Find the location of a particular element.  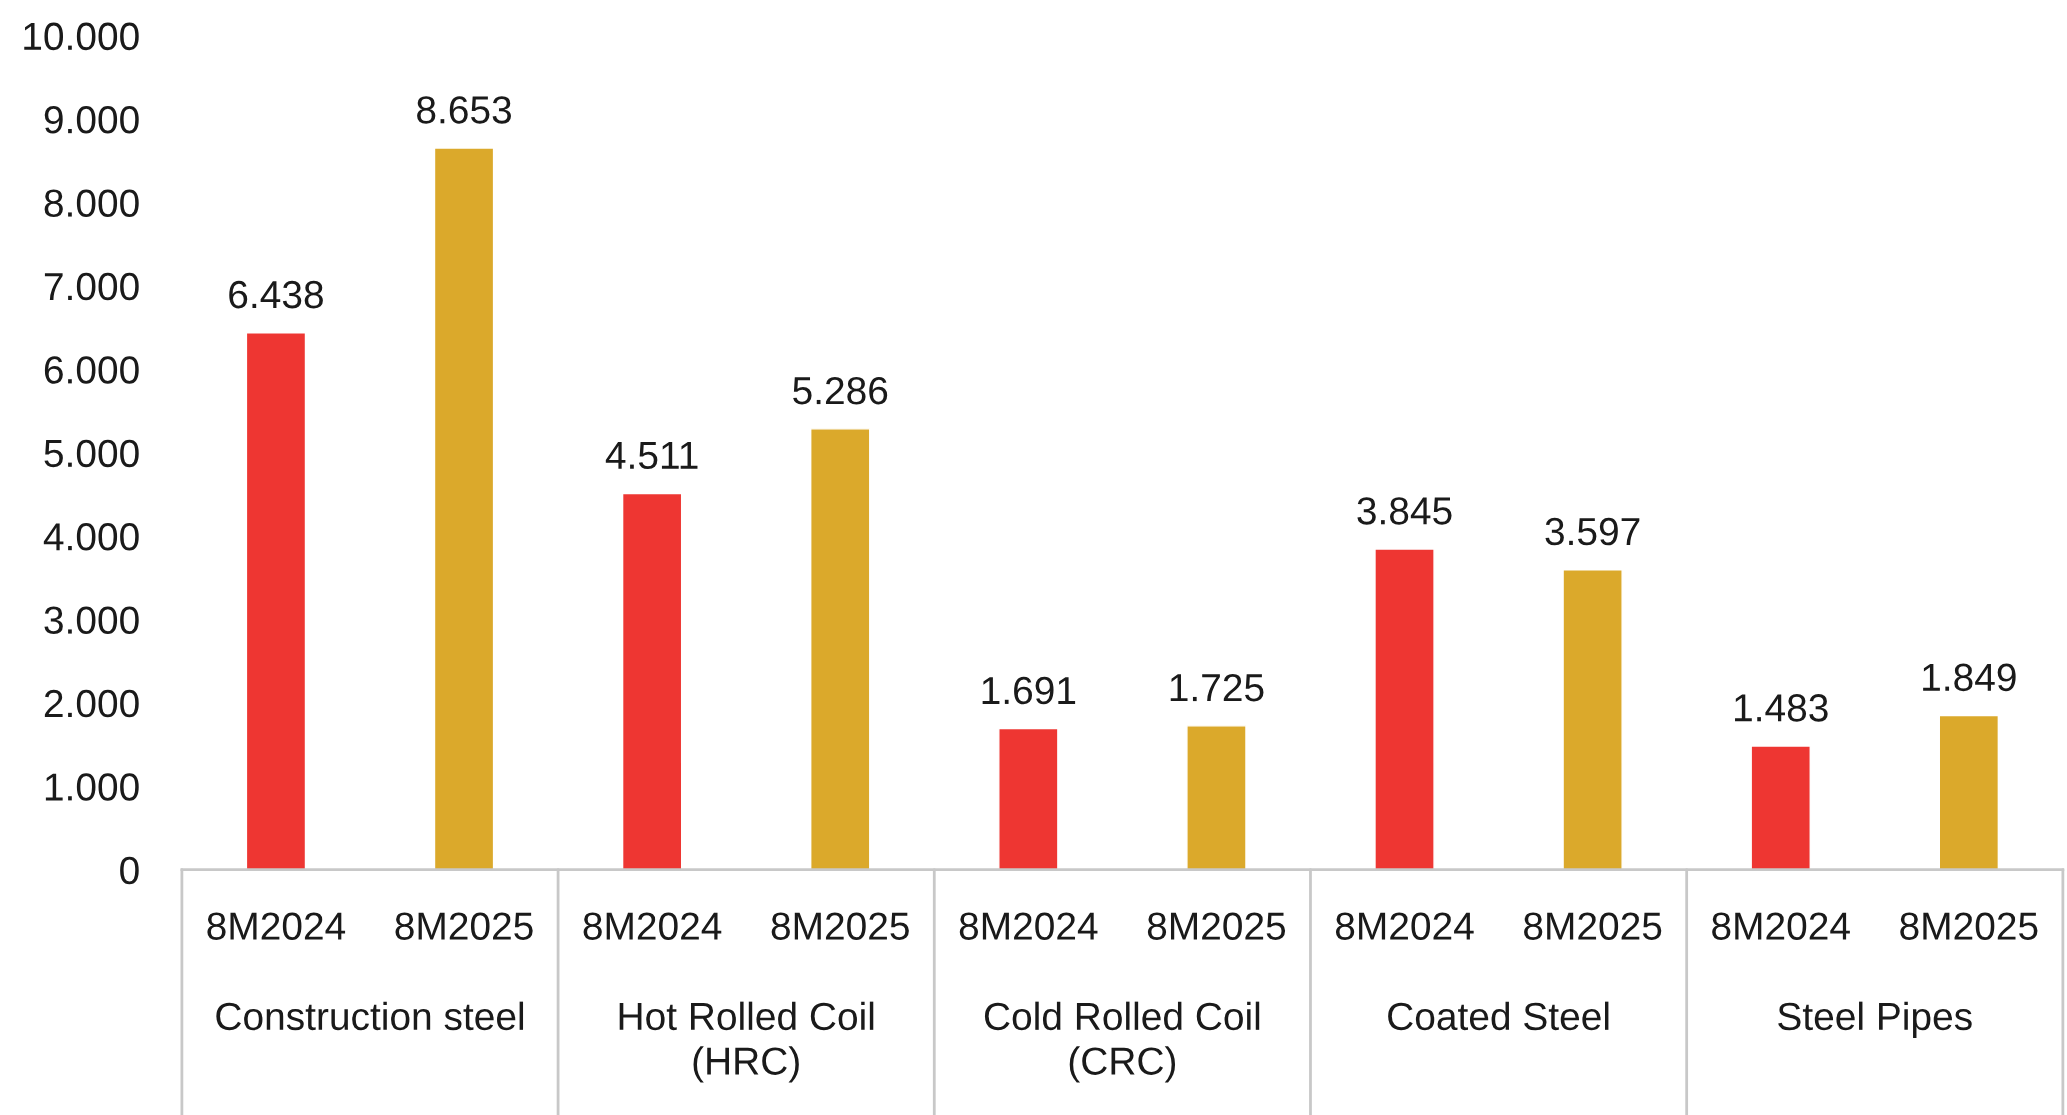

data-label: 3.597 is located at coordinates (1592, 531).